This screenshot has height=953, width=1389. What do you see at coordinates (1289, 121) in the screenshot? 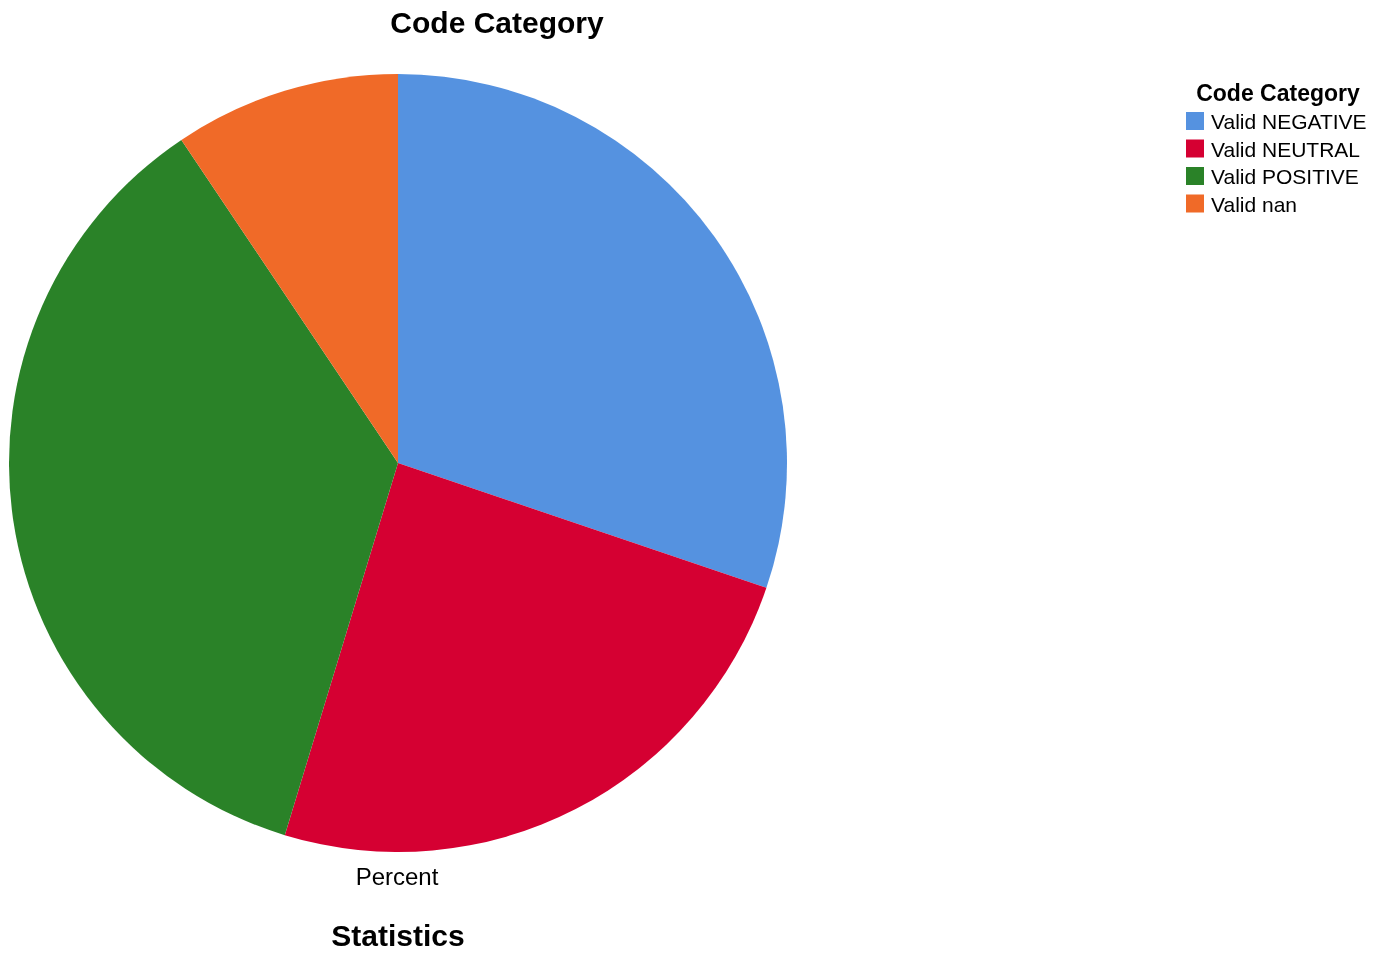
I see `legend-label: Valid NEGATIVE` at bounding box center [1289, 121].